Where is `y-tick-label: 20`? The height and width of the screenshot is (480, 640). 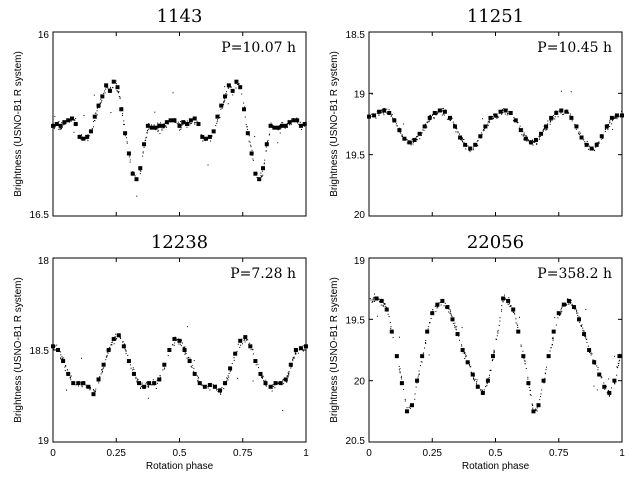
y-tick-label: 20 is located at coordinates (360, 215).